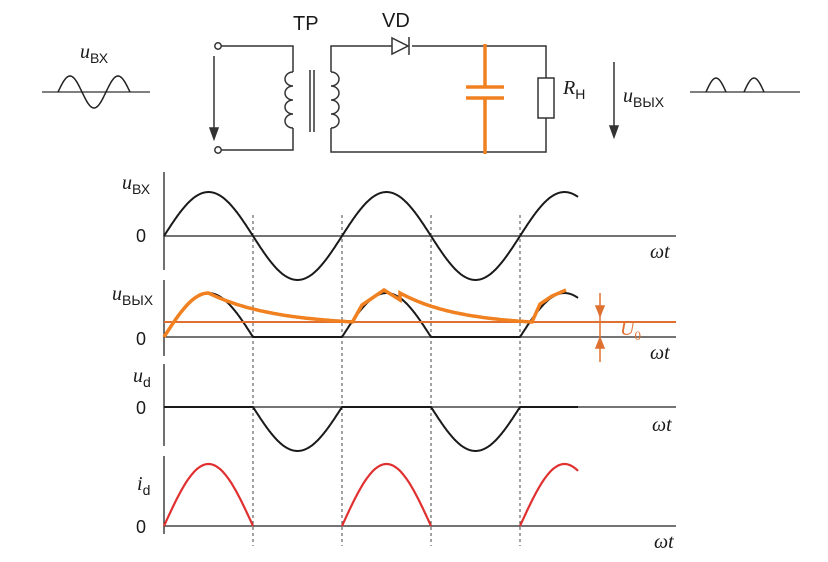 Image resolution: width=828 pixels, height=562 pixels. I want to click on ripple-amplitude-bracket, so click(600, 327).